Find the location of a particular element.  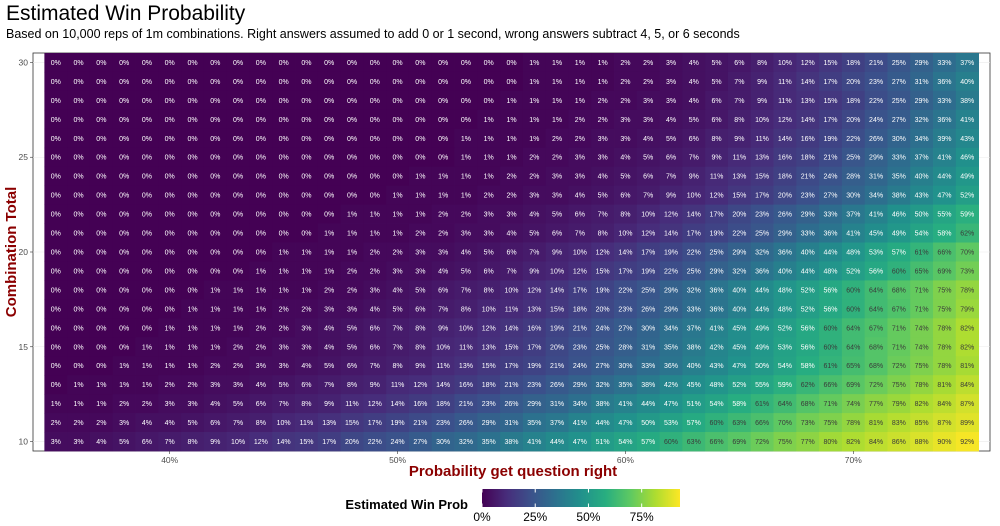

cell-value-label: 23% is located at coordinates (625, 309).